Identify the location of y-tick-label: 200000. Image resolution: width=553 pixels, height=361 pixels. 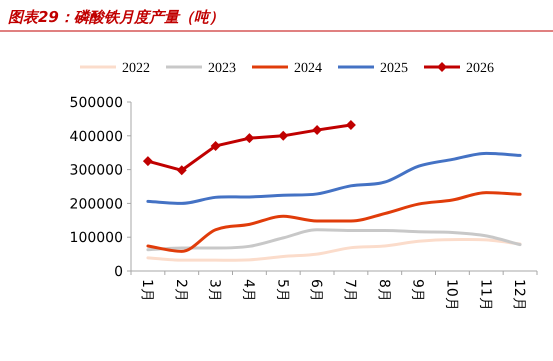
(96, 204).